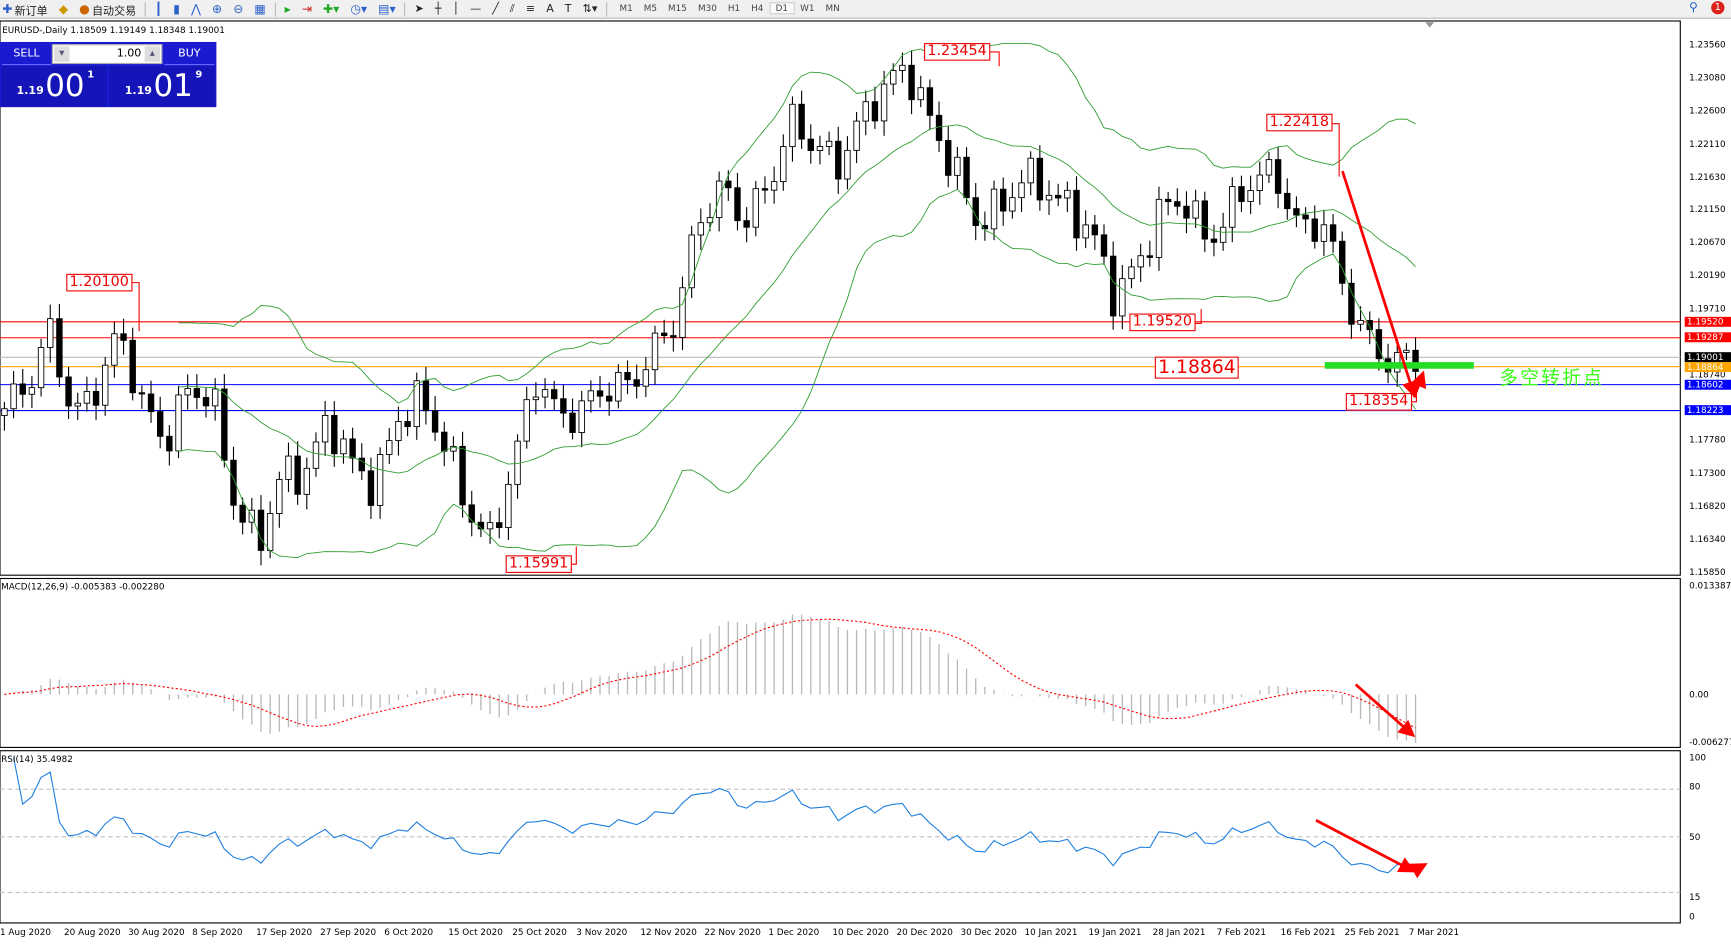  What do you see at coordinates (1707, 143) in the screenshot?
I see `price-label: 1.22110` at bounding box center [1707, 143].